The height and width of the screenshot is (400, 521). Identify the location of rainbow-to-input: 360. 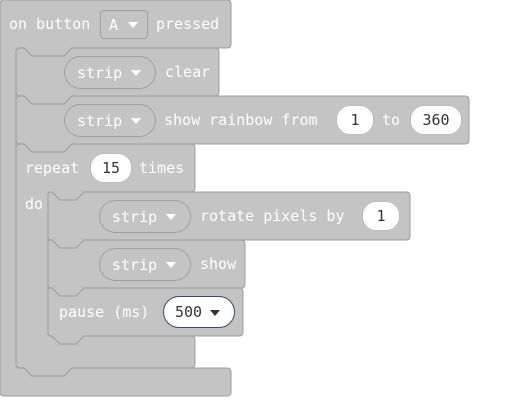
(436, 120).